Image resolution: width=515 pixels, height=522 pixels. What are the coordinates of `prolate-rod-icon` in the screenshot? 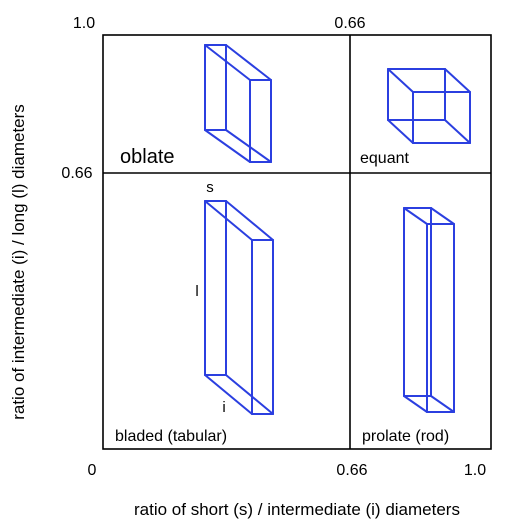 It's located at (429, 310).